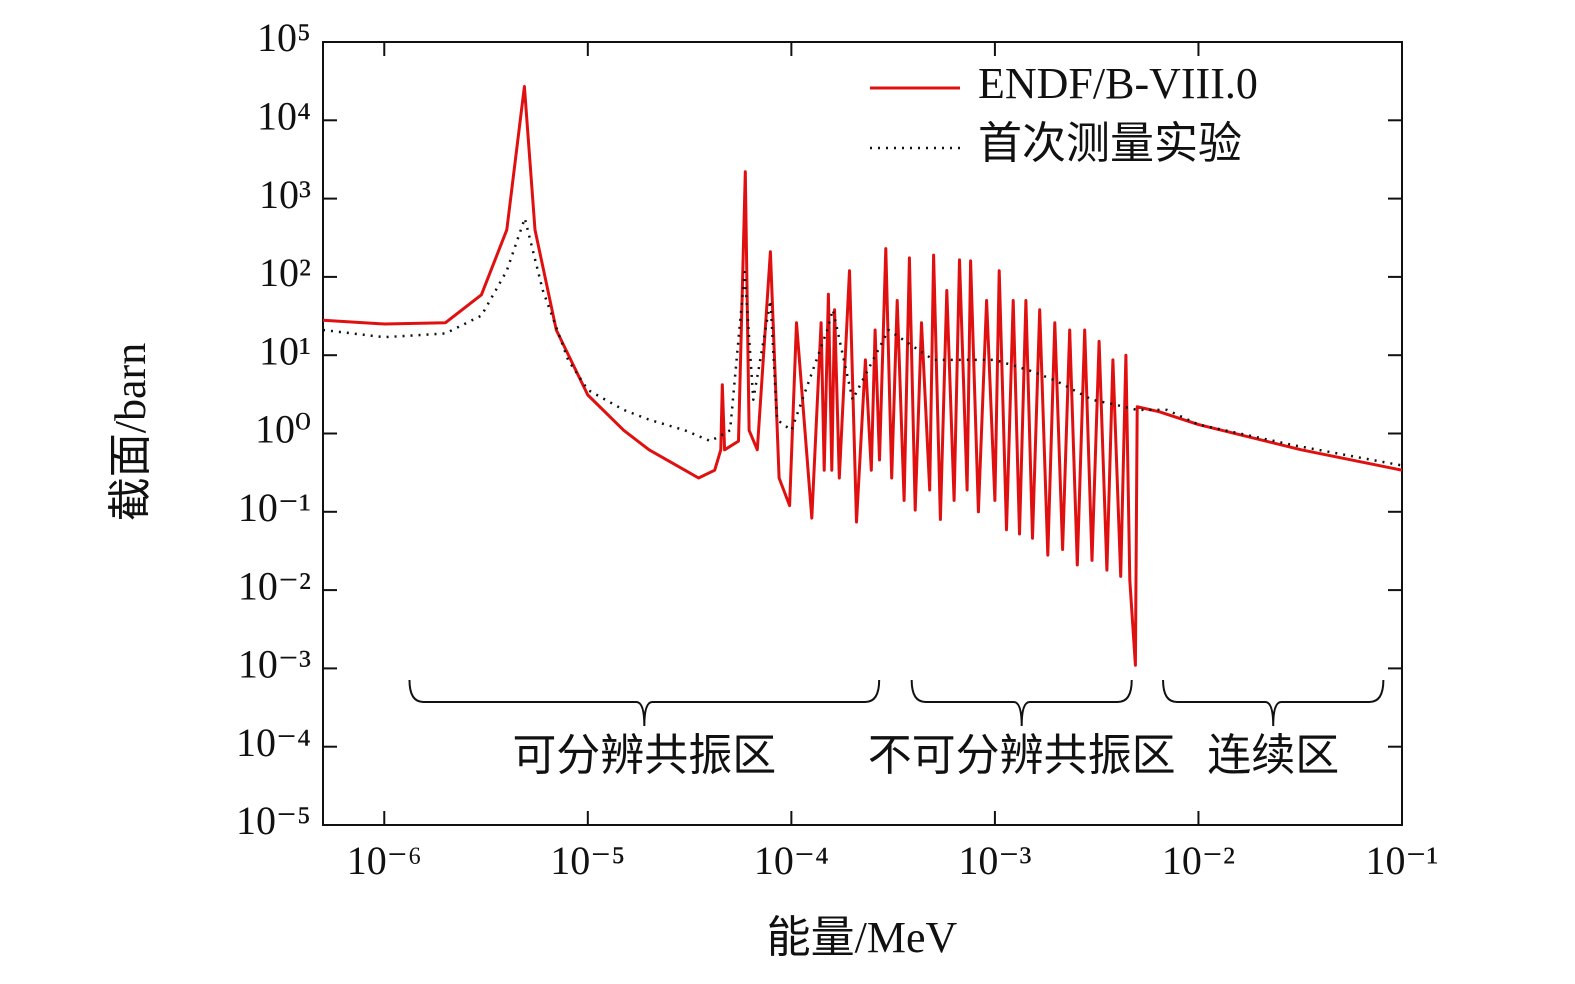 The height and width of the screenshot is (984, 1575). I want to click on y-tick-label: 10⁻², so click(274, 585).